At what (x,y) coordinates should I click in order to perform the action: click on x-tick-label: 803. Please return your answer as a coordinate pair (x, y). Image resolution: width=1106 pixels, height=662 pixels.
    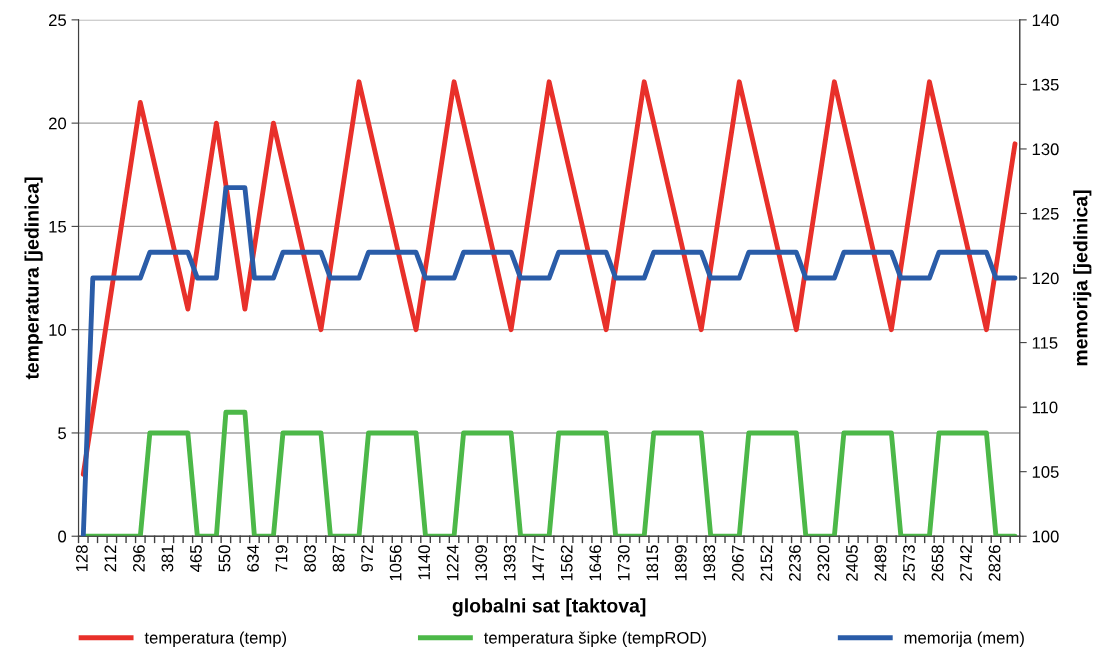
    Looking at the image, I should click on (310, 558).